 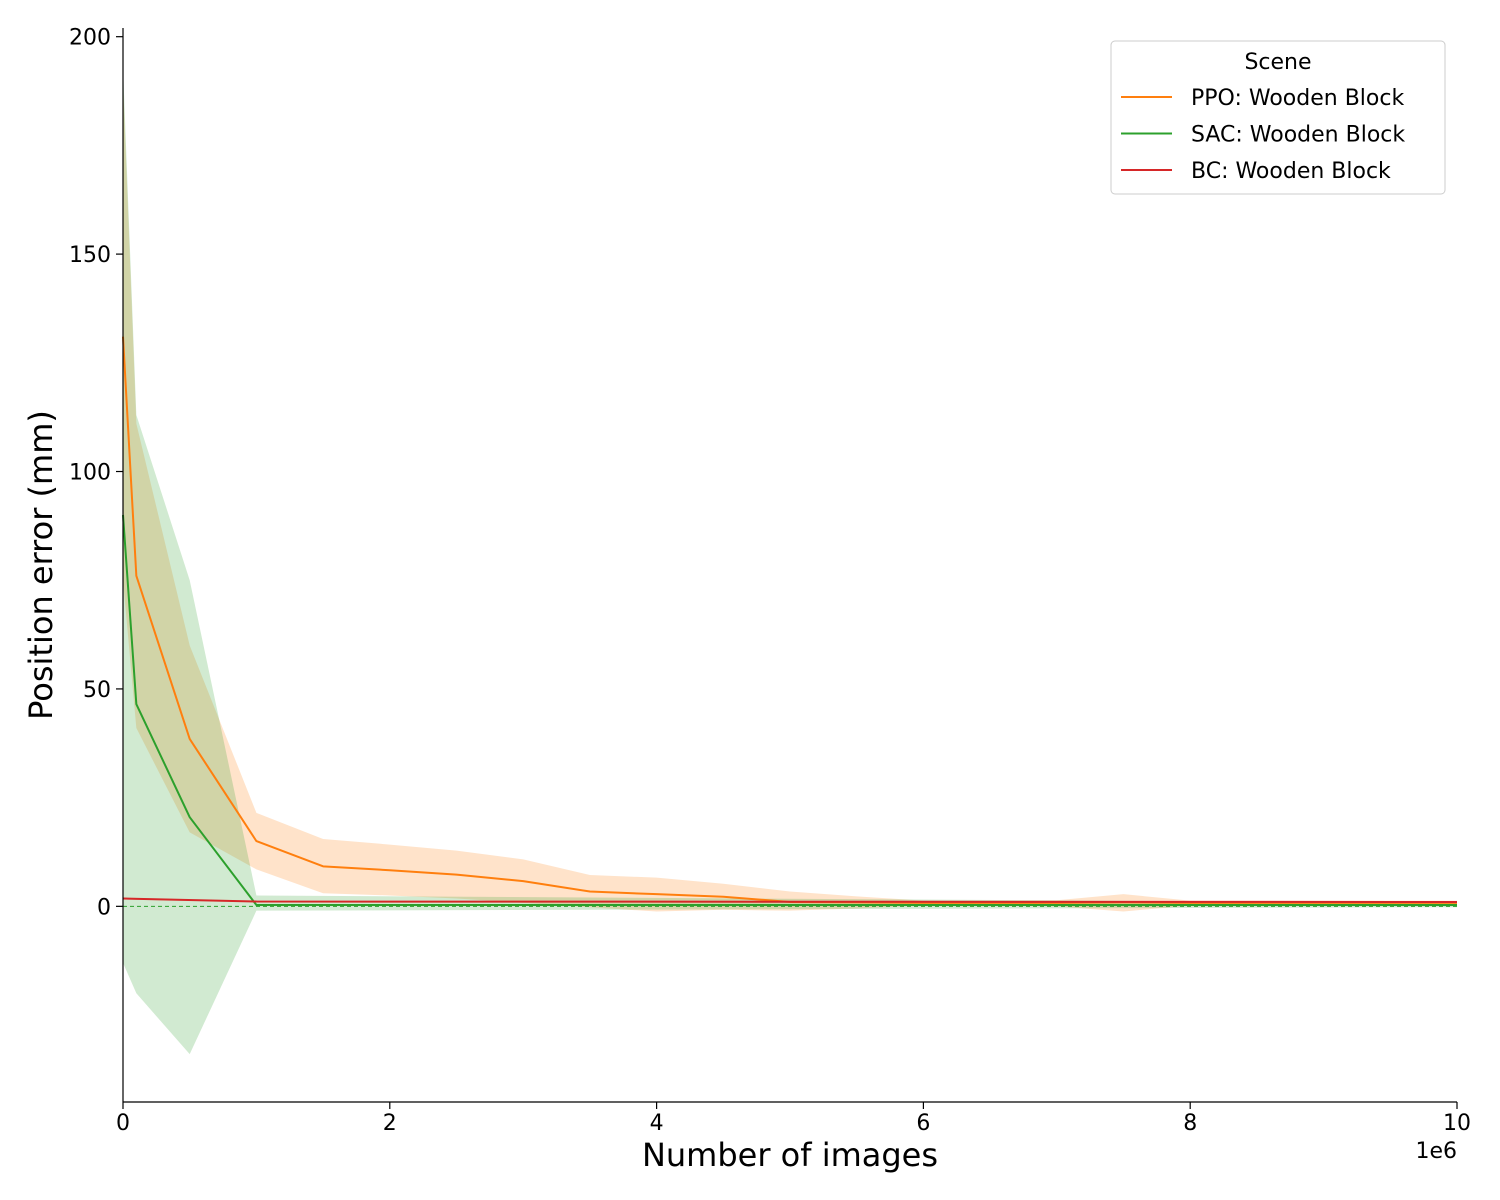 What do you see at coordinates (41, 565) in the screenshot?
I see `y-axis-title: Position error (mm)` at bounding box center [41, 565].